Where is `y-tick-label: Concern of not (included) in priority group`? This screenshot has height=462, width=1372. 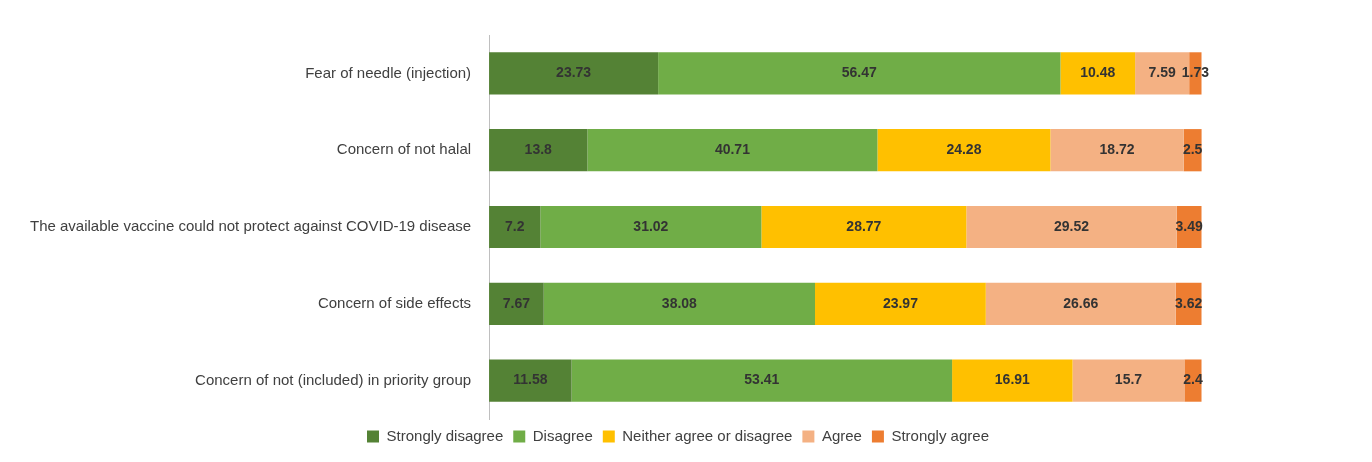
y-tick-label: Concern of not (included) in priority group is located at coordinates (333, 379).